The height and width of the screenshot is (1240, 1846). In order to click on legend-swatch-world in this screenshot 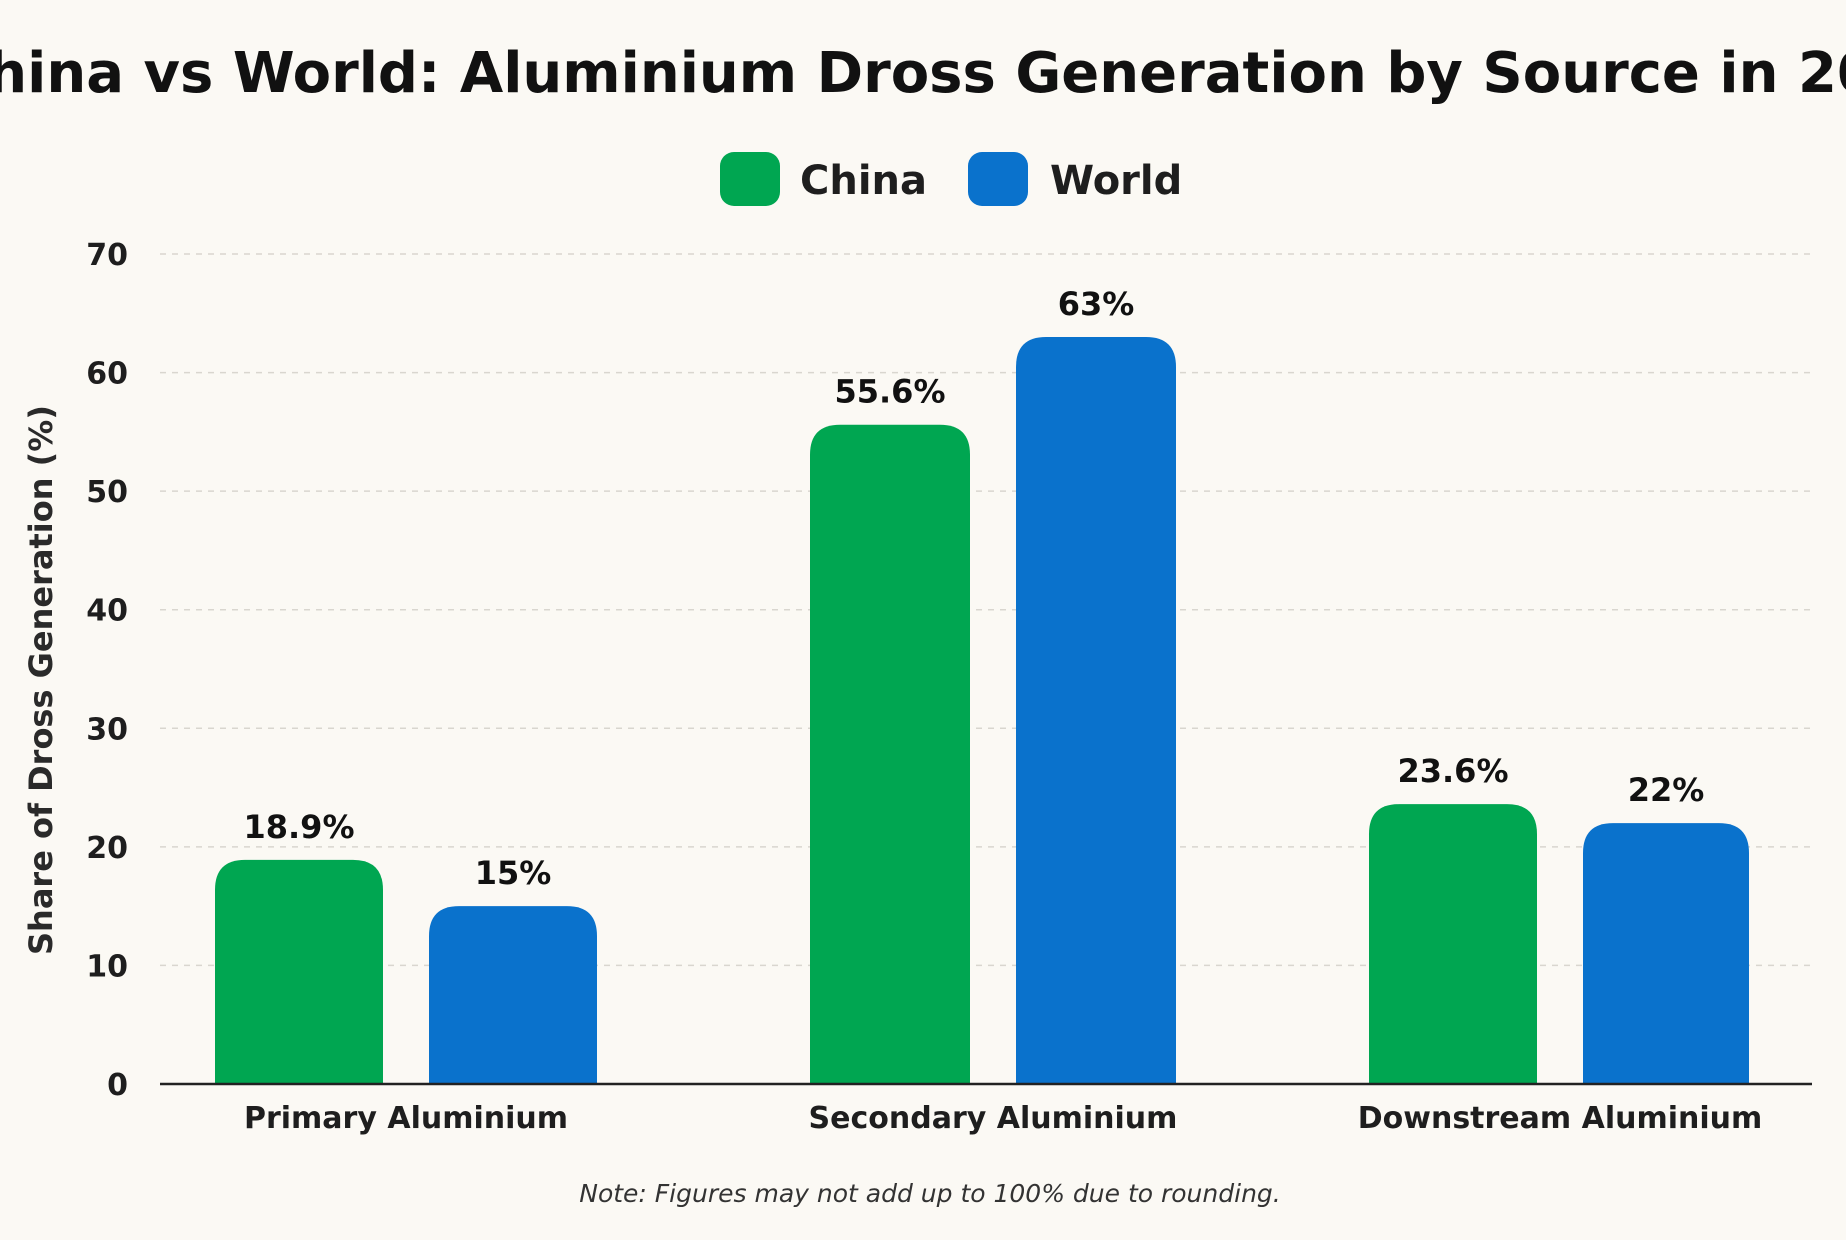, I will do `click(998, 179)`.